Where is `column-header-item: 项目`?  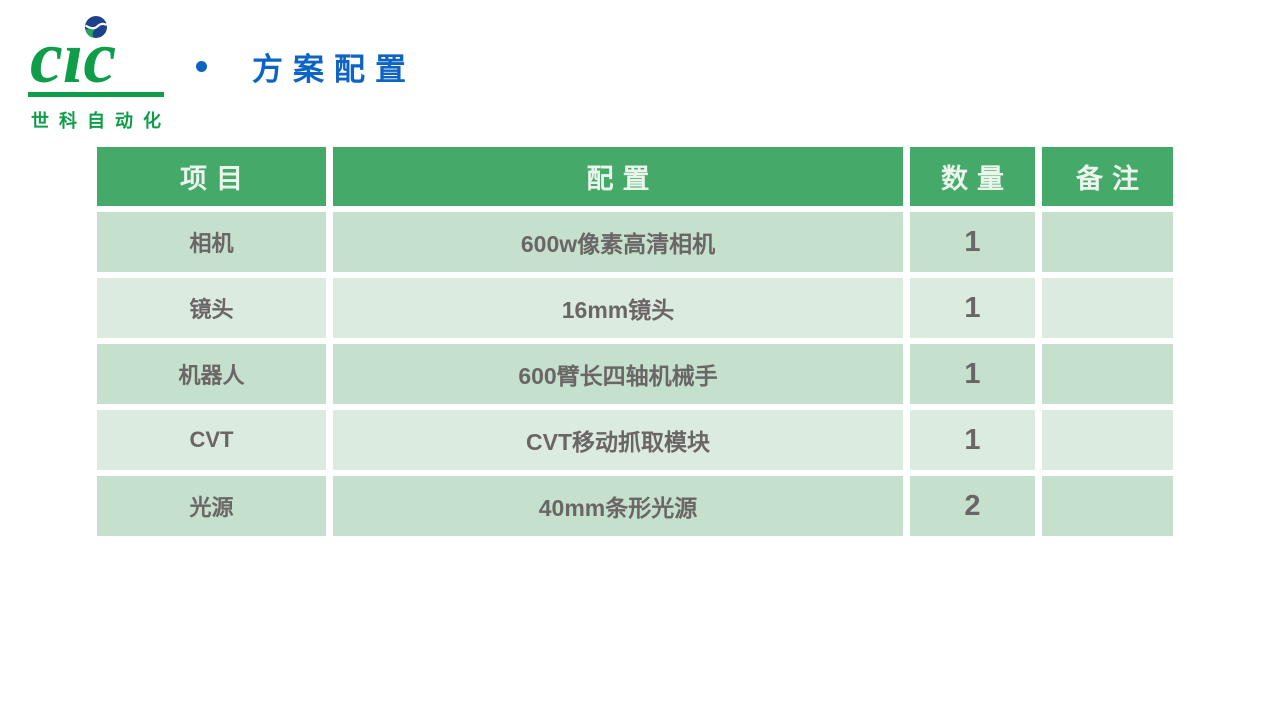
column-header-item: 项目 is located at coordinates (211, 176).